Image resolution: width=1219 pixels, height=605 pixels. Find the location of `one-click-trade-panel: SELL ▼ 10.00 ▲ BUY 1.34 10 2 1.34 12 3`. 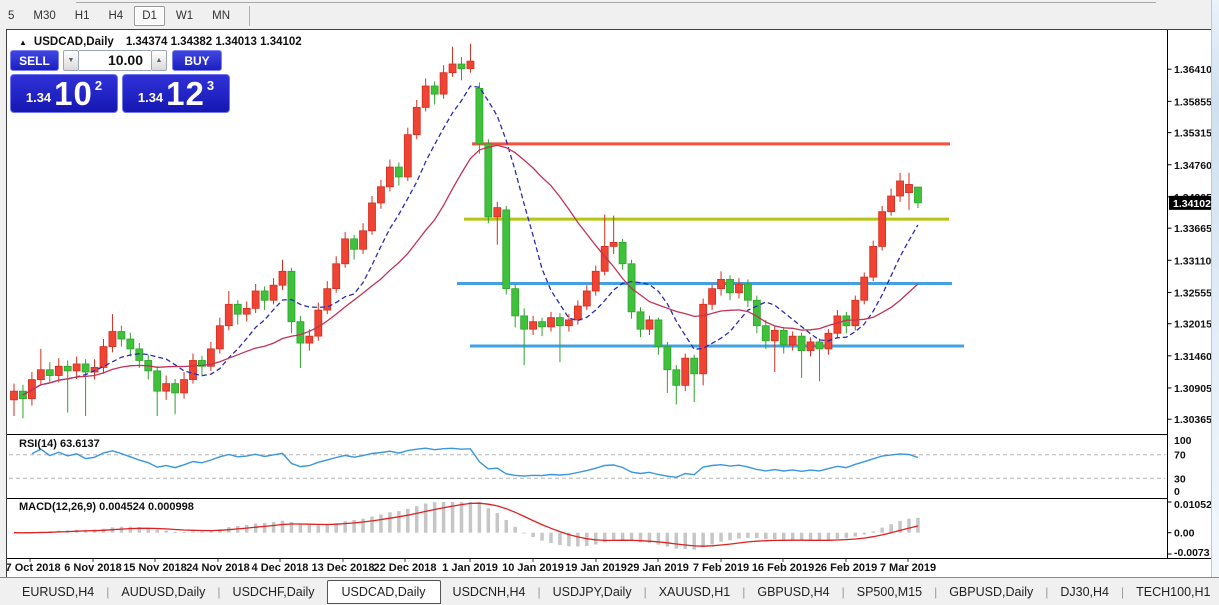

one-click-trade-panel: SELL ▼ 10.00 ▲ BUY 1.34 10 2 1.34 12 3 is located at coordinates (123, 81).